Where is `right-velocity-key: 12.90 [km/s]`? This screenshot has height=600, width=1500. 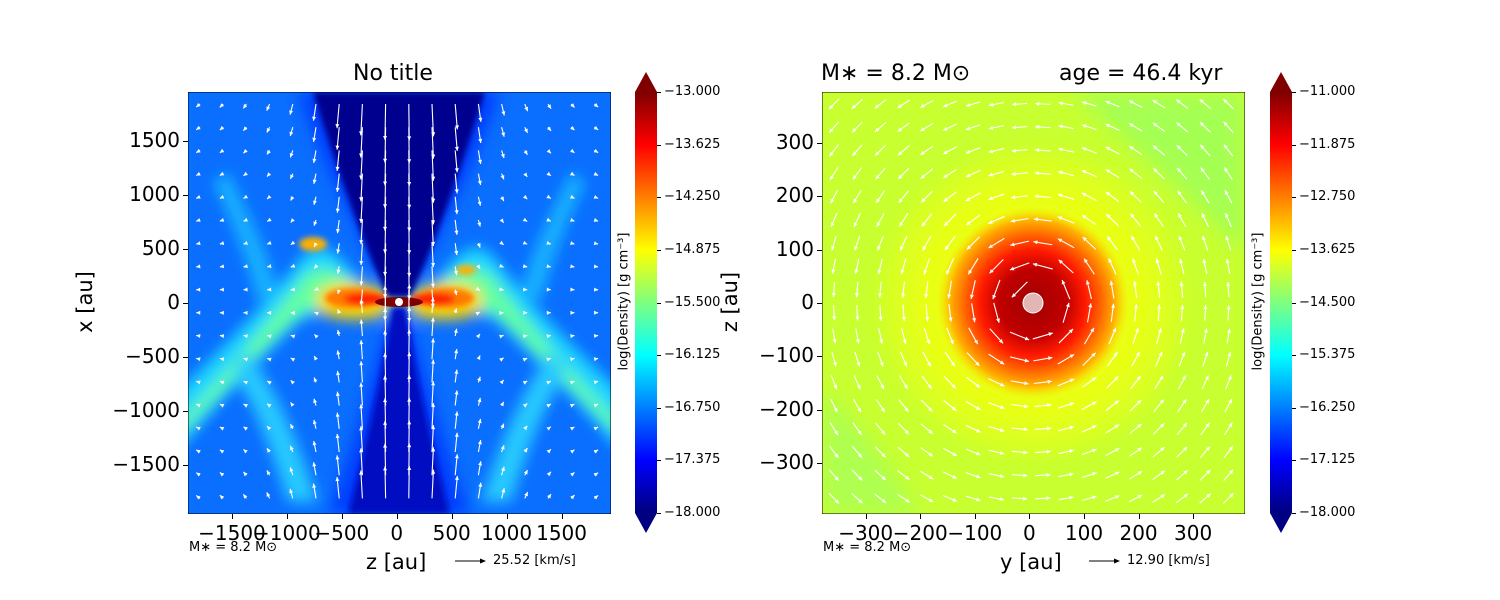
right-velocity-key: 12.90 [km/s] is located at coordinates (1168, 560).